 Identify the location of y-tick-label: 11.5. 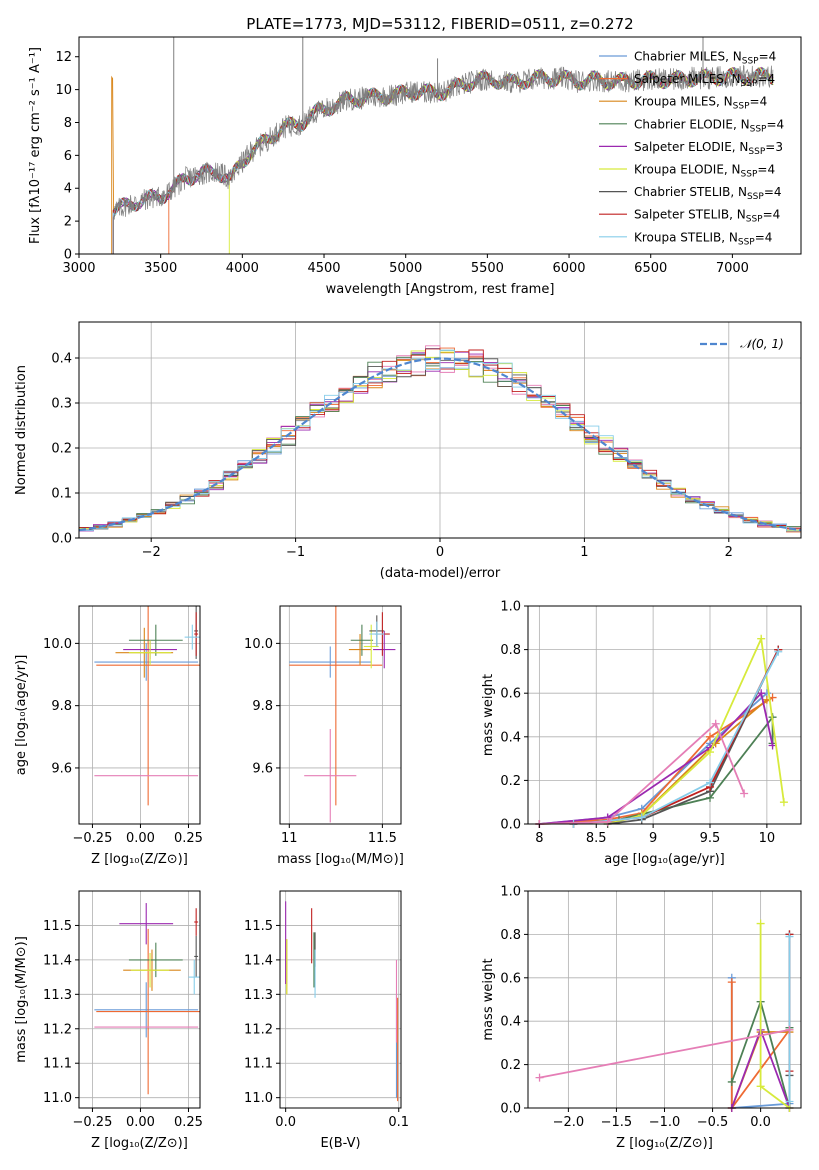
(57, 926).